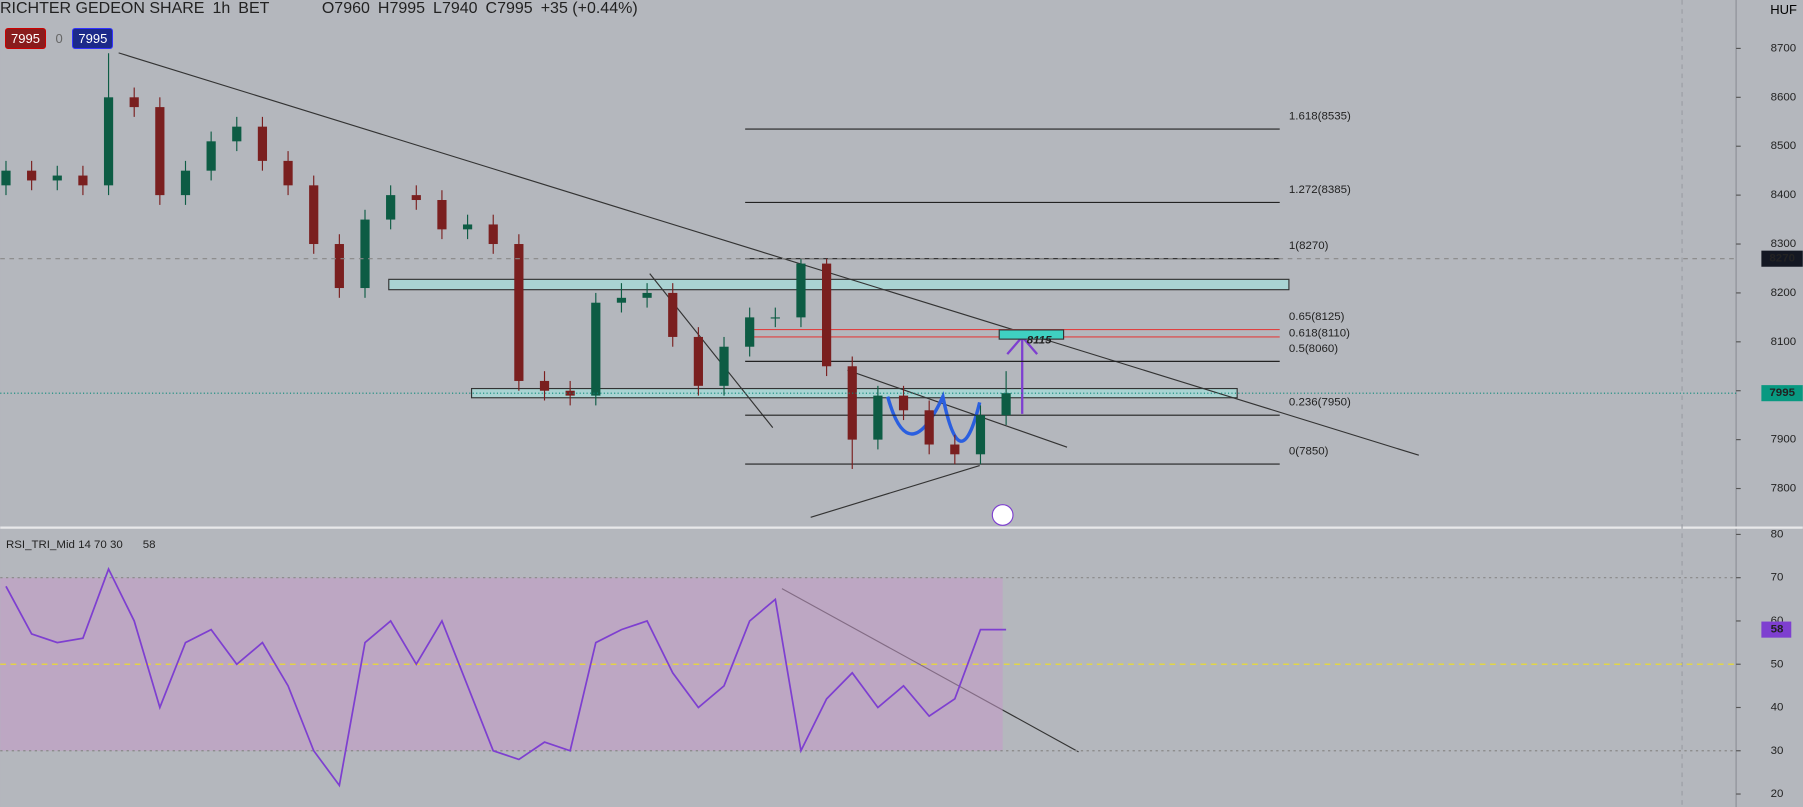  Describe the element at coordinates (64, 545) in the screenshot. I see `pane-title: RSI_TRI_Mid 14 70 30` at that location.